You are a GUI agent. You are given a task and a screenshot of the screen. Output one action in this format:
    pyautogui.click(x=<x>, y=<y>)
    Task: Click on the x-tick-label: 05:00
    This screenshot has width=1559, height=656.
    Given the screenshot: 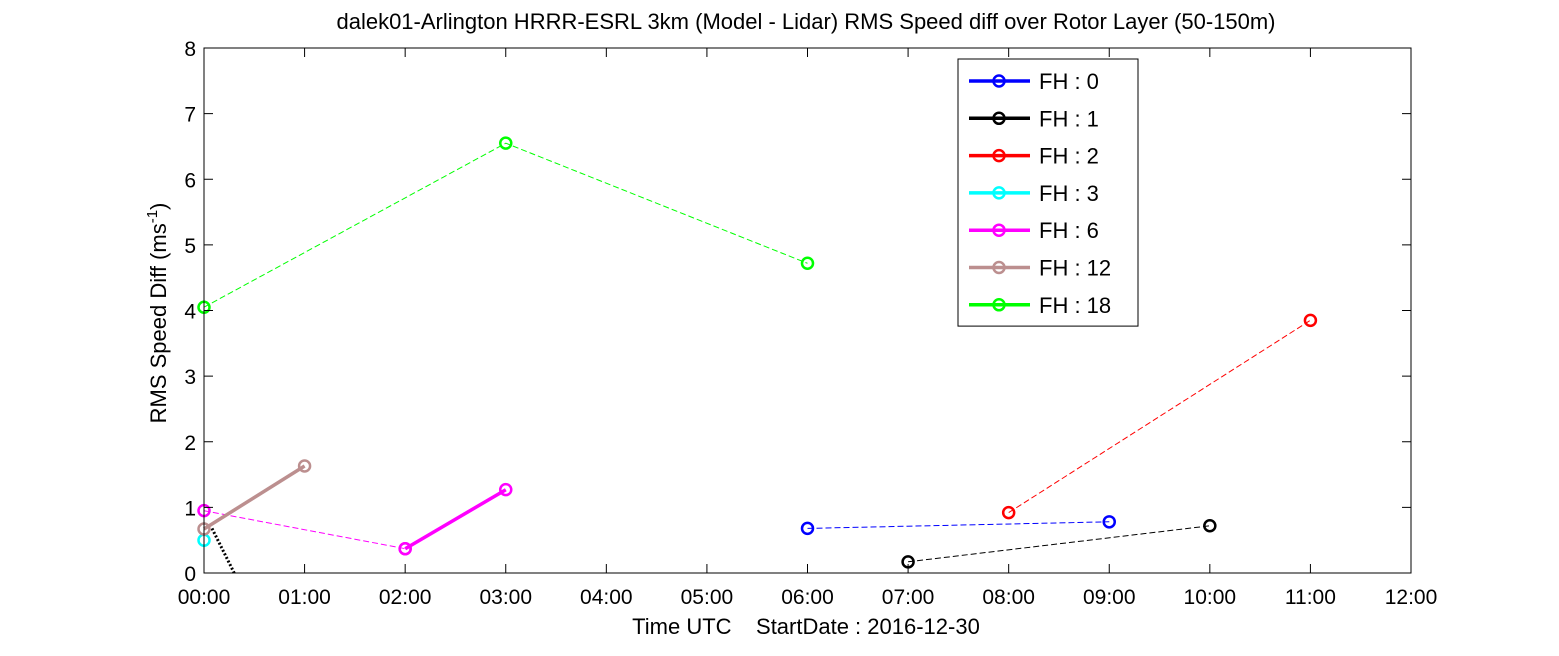 What is the action you would take?
    pyautogui.click(x=707, y=597)
    